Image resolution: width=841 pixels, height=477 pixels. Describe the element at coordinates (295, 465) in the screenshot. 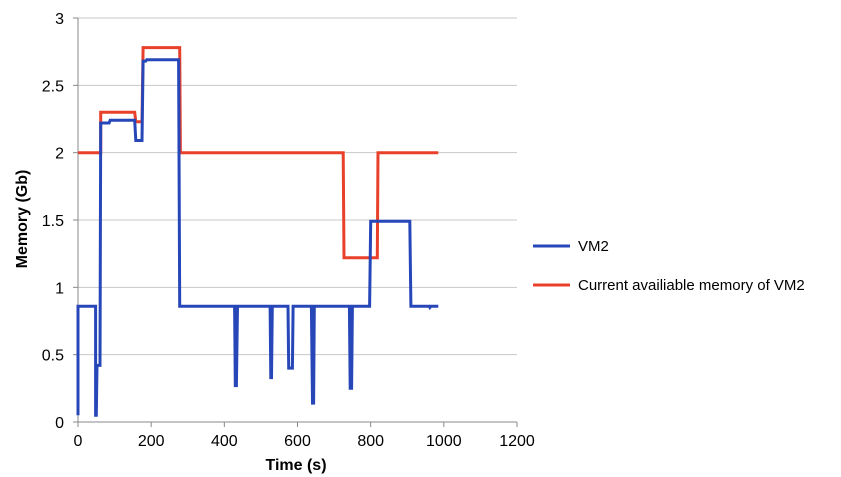

I see `x-axis-title: Time (s)` at that location.